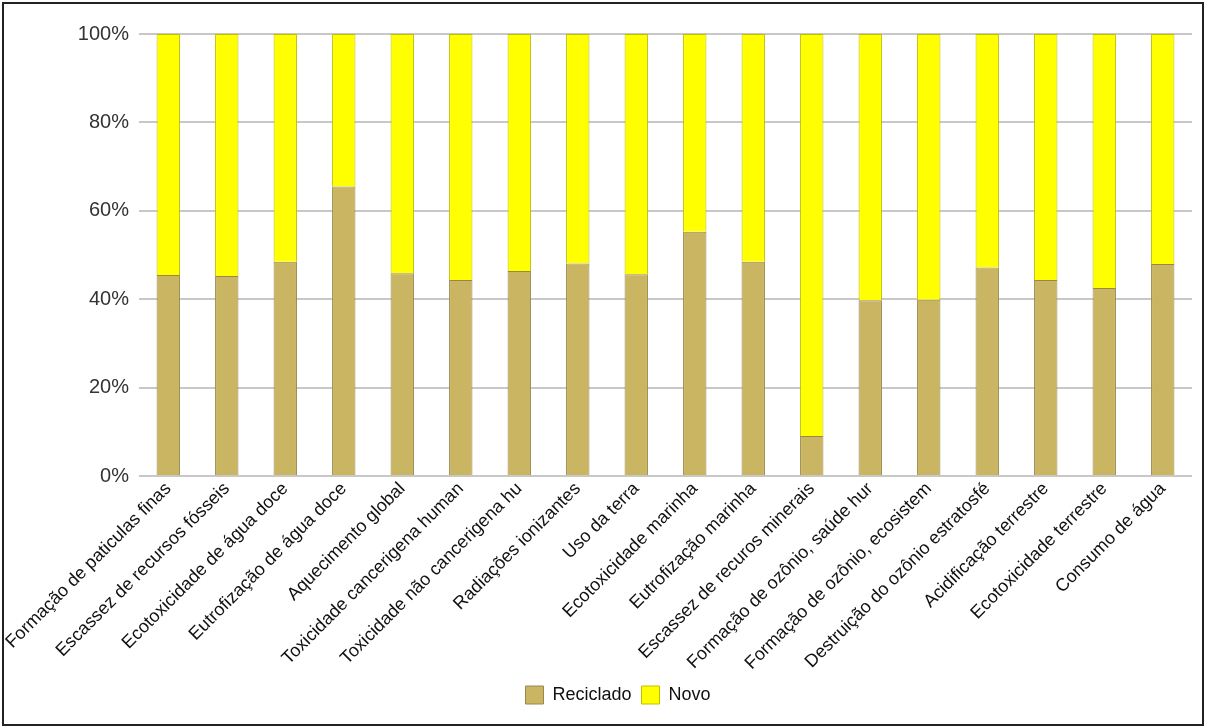 The image size is (1206, 728). Describe the element at coordinates (109, 386) in the screenshot. I see `y-tick-label: 20%` at that location.